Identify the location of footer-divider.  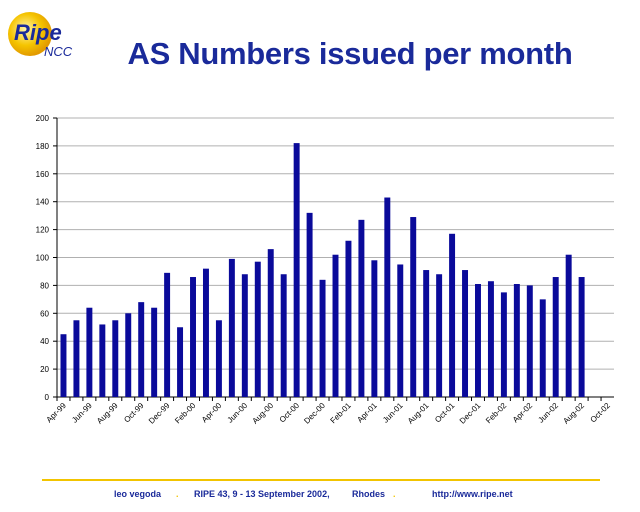
(321, 480).